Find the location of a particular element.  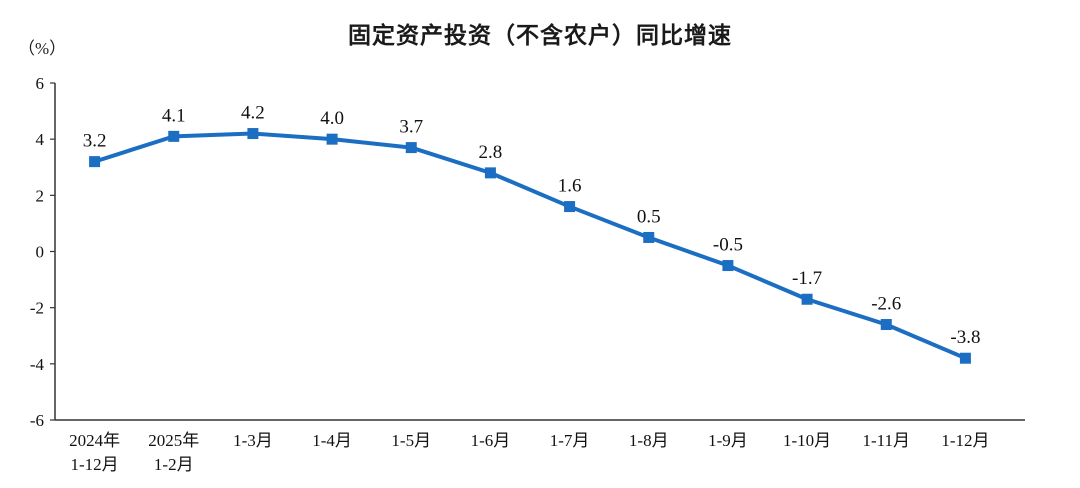

x-category-label: 1-3月 is located at coordinates (253, 440).